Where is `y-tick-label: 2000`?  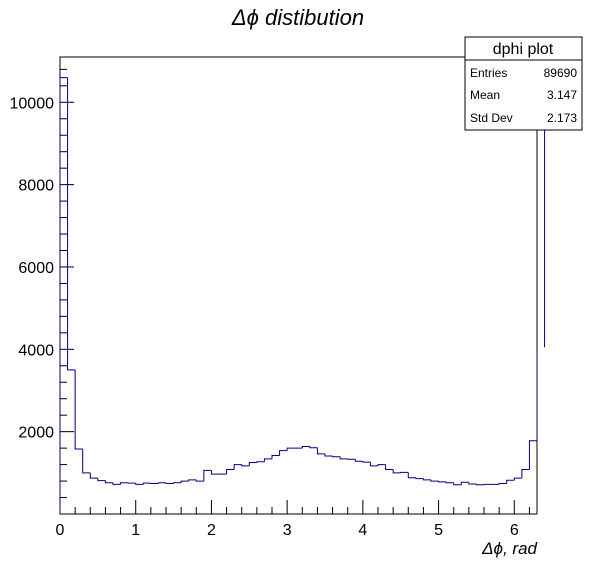
y-tick-label: 2000 is located at coordinates (36, 433).